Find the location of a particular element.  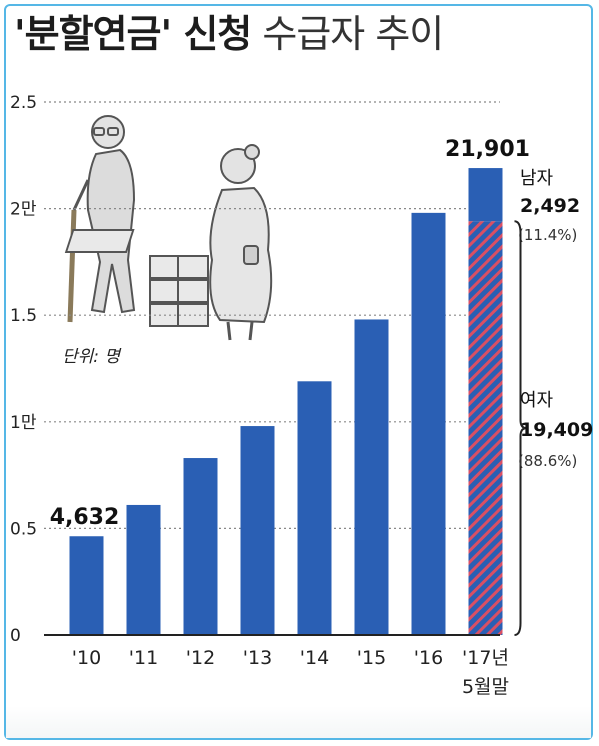

unit-label: 단위: 명 is located at coordinates (91, 357).